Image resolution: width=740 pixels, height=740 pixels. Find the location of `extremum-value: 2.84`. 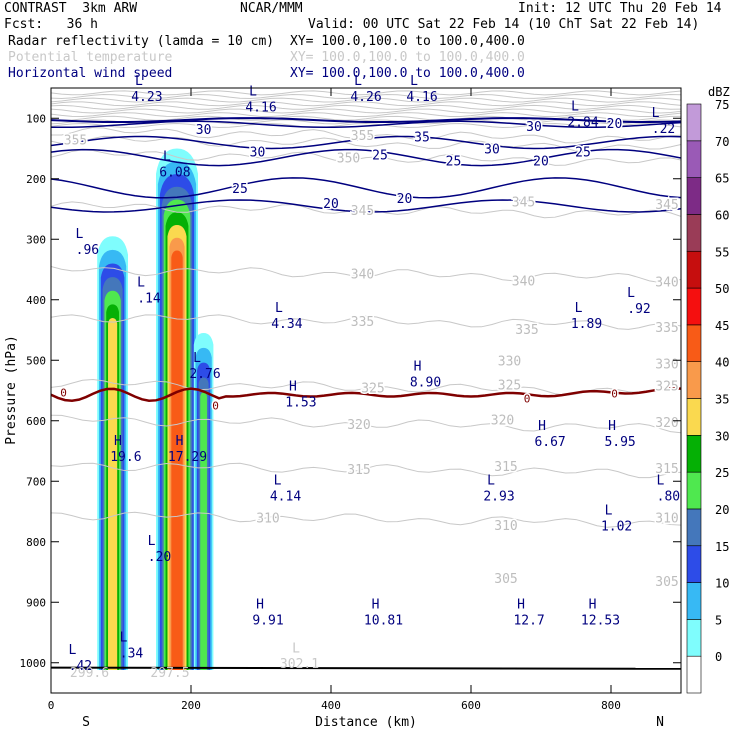

extremum-value: 2.84 is located at coordinates (582, 122).